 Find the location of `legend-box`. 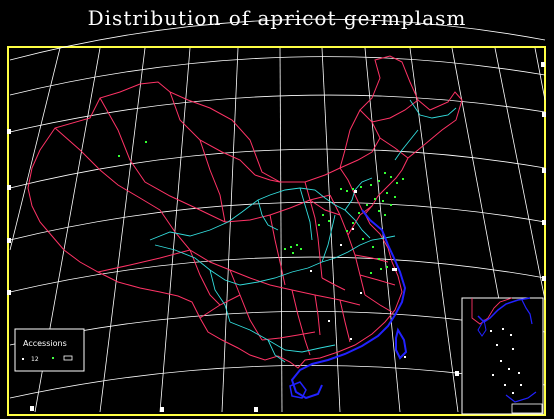

legend-box is located at coordinates (49, 350).